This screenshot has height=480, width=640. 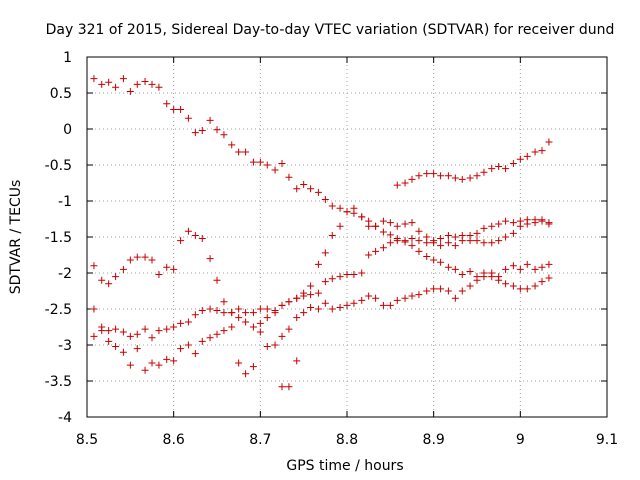 What do you see at coordinates (58, 166) in the screenshot?
I see `y-tick-label: -0.5` at bounding box center [58, 166].